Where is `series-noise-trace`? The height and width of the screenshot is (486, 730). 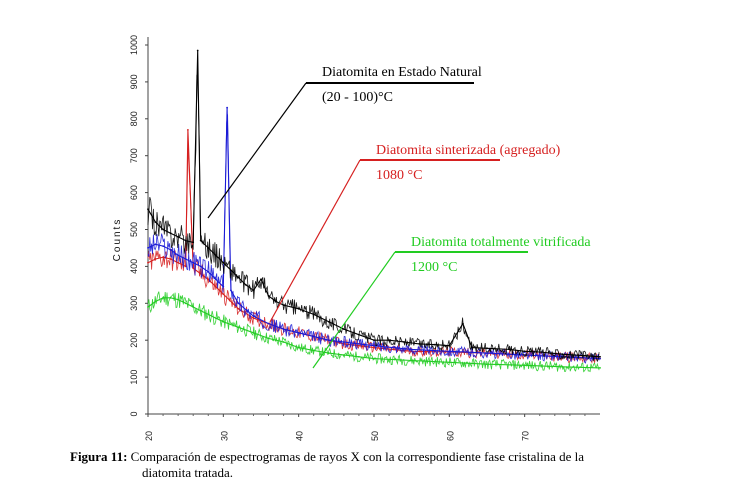 series-noise-trace is located at coordinates (373, 332).